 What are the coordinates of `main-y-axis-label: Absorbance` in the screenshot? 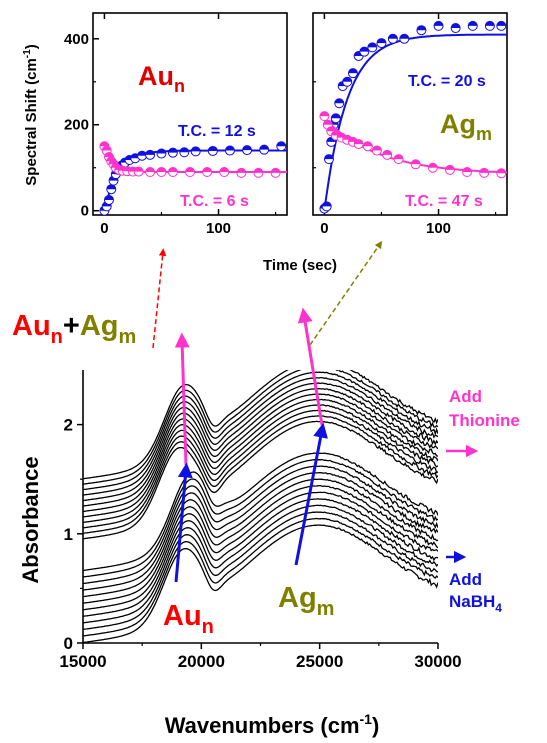 It's located at (30, 519).